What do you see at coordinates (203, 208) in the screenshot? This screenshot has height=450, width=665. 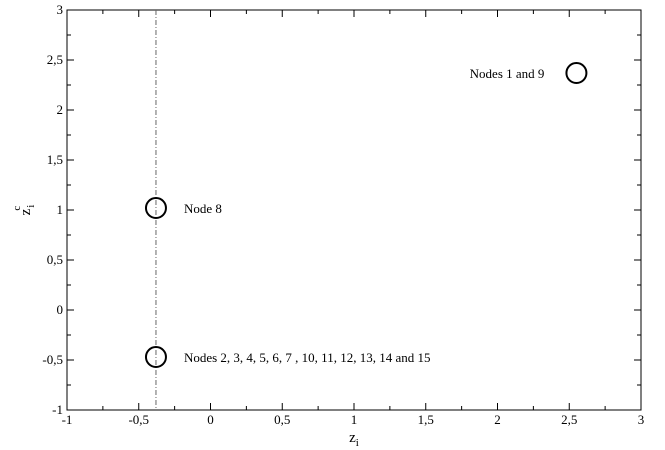 I see `point-annotation: Node 8` at bounding box center [203, 208].